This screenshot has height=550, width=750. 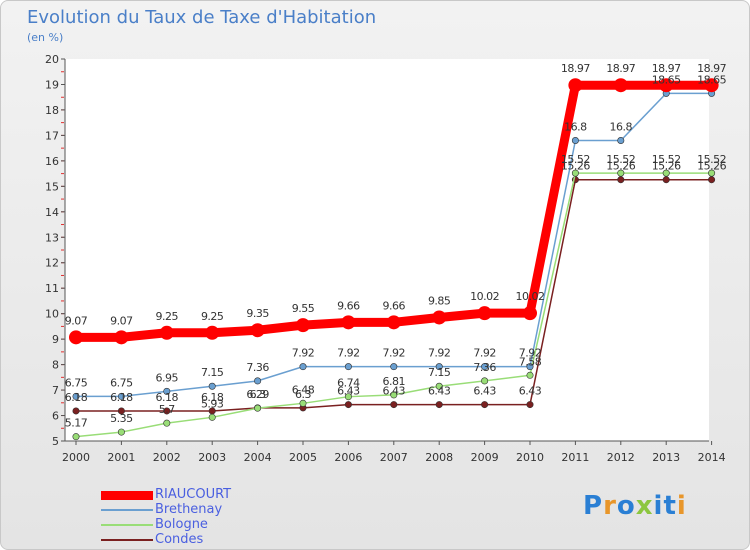 What do you see at coordinates (55, 339) in the screenshot?
I see `y-tick-label: 9` at bounding box center [55, 339].